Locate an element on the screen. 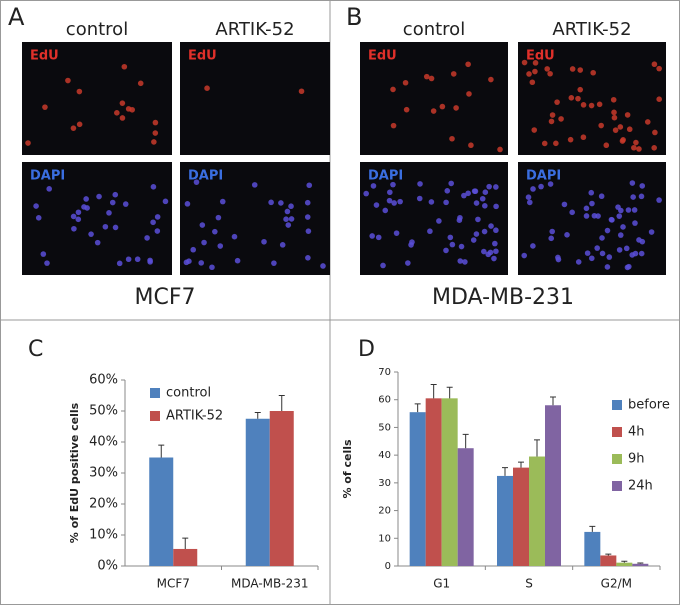 This screenshot has height=605, width=680. x-tick-label: G1 is located at coordinates (441, 584).